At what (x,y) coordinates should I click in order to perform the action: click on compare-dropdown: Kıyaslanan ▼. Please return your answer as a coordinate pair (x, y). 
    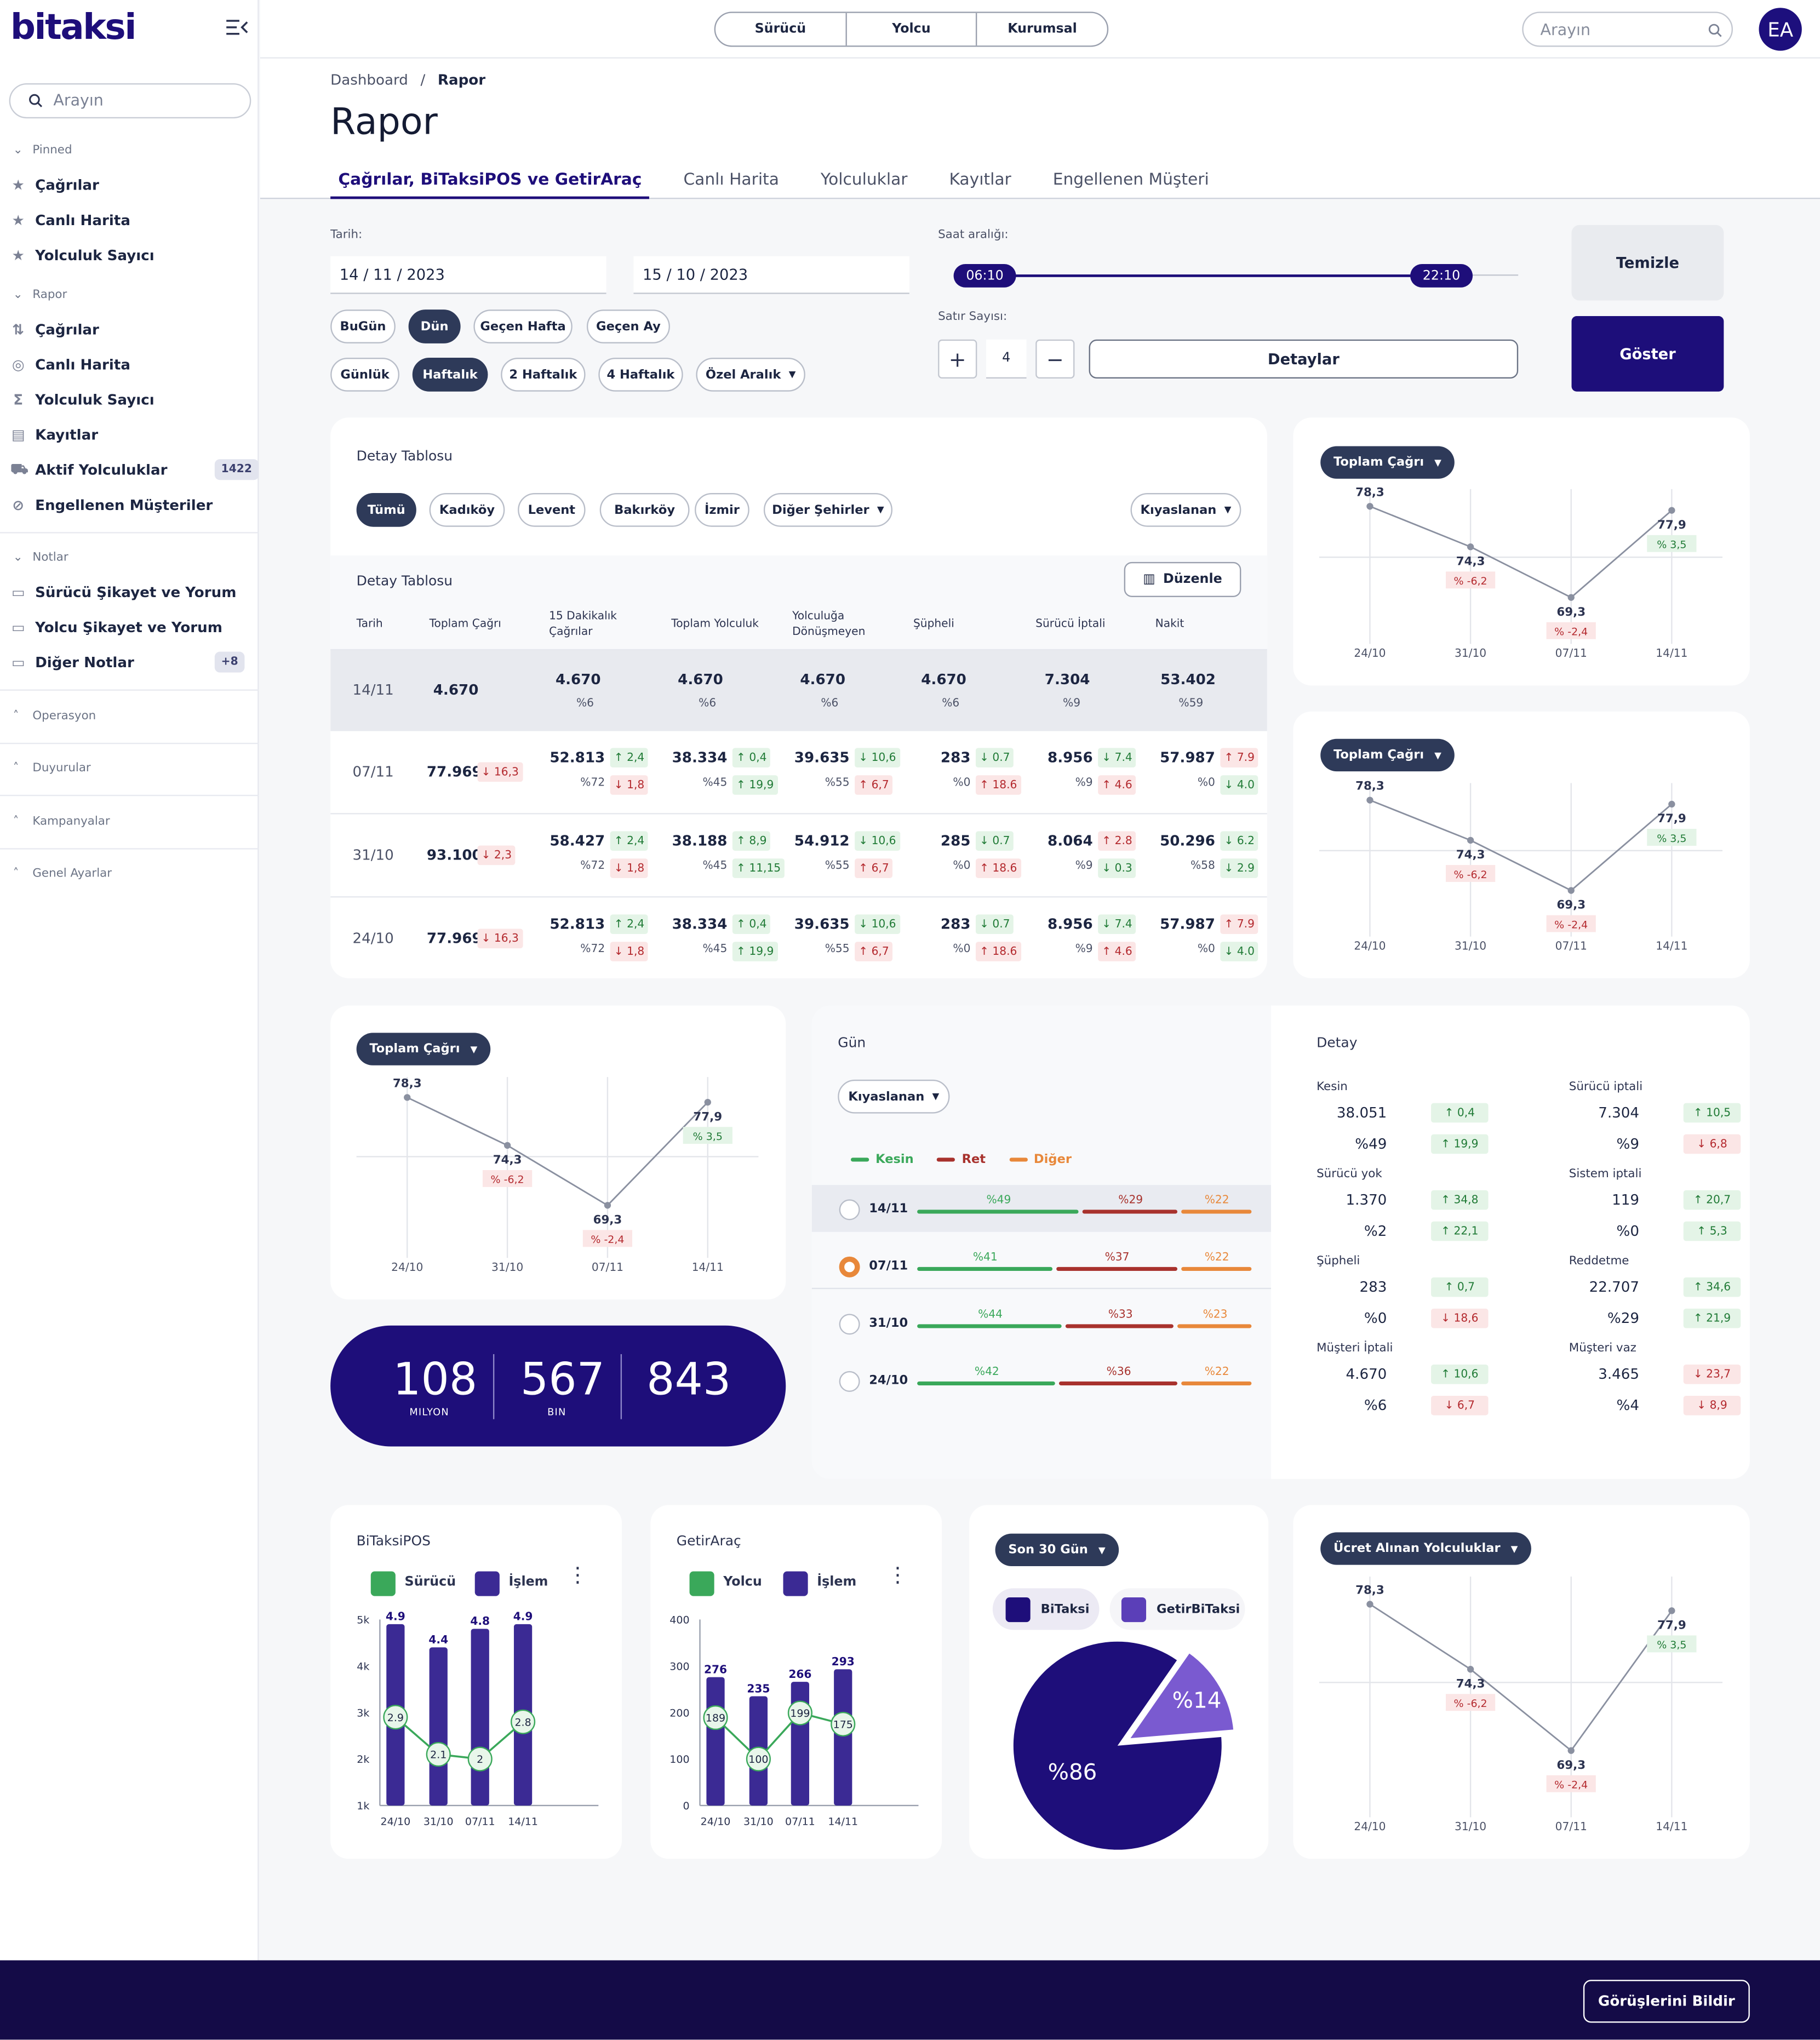
    Looking at the image, I should click on (1186, 509).